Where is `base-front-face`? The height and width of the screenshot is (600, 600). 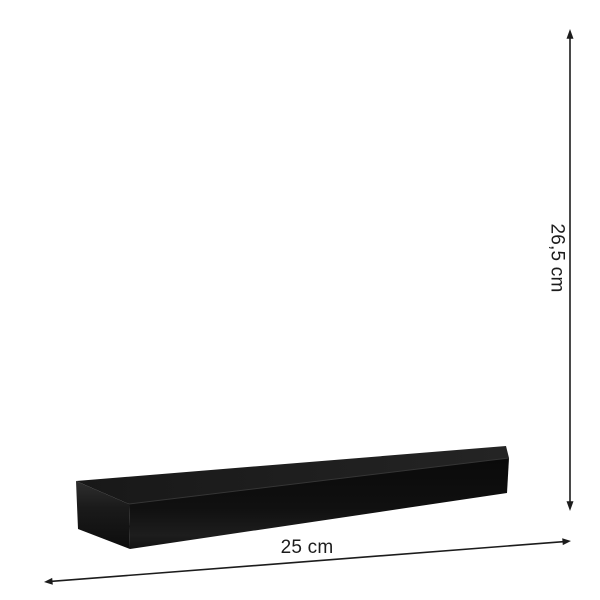
base-front-face is located at coordinates (319, 503).